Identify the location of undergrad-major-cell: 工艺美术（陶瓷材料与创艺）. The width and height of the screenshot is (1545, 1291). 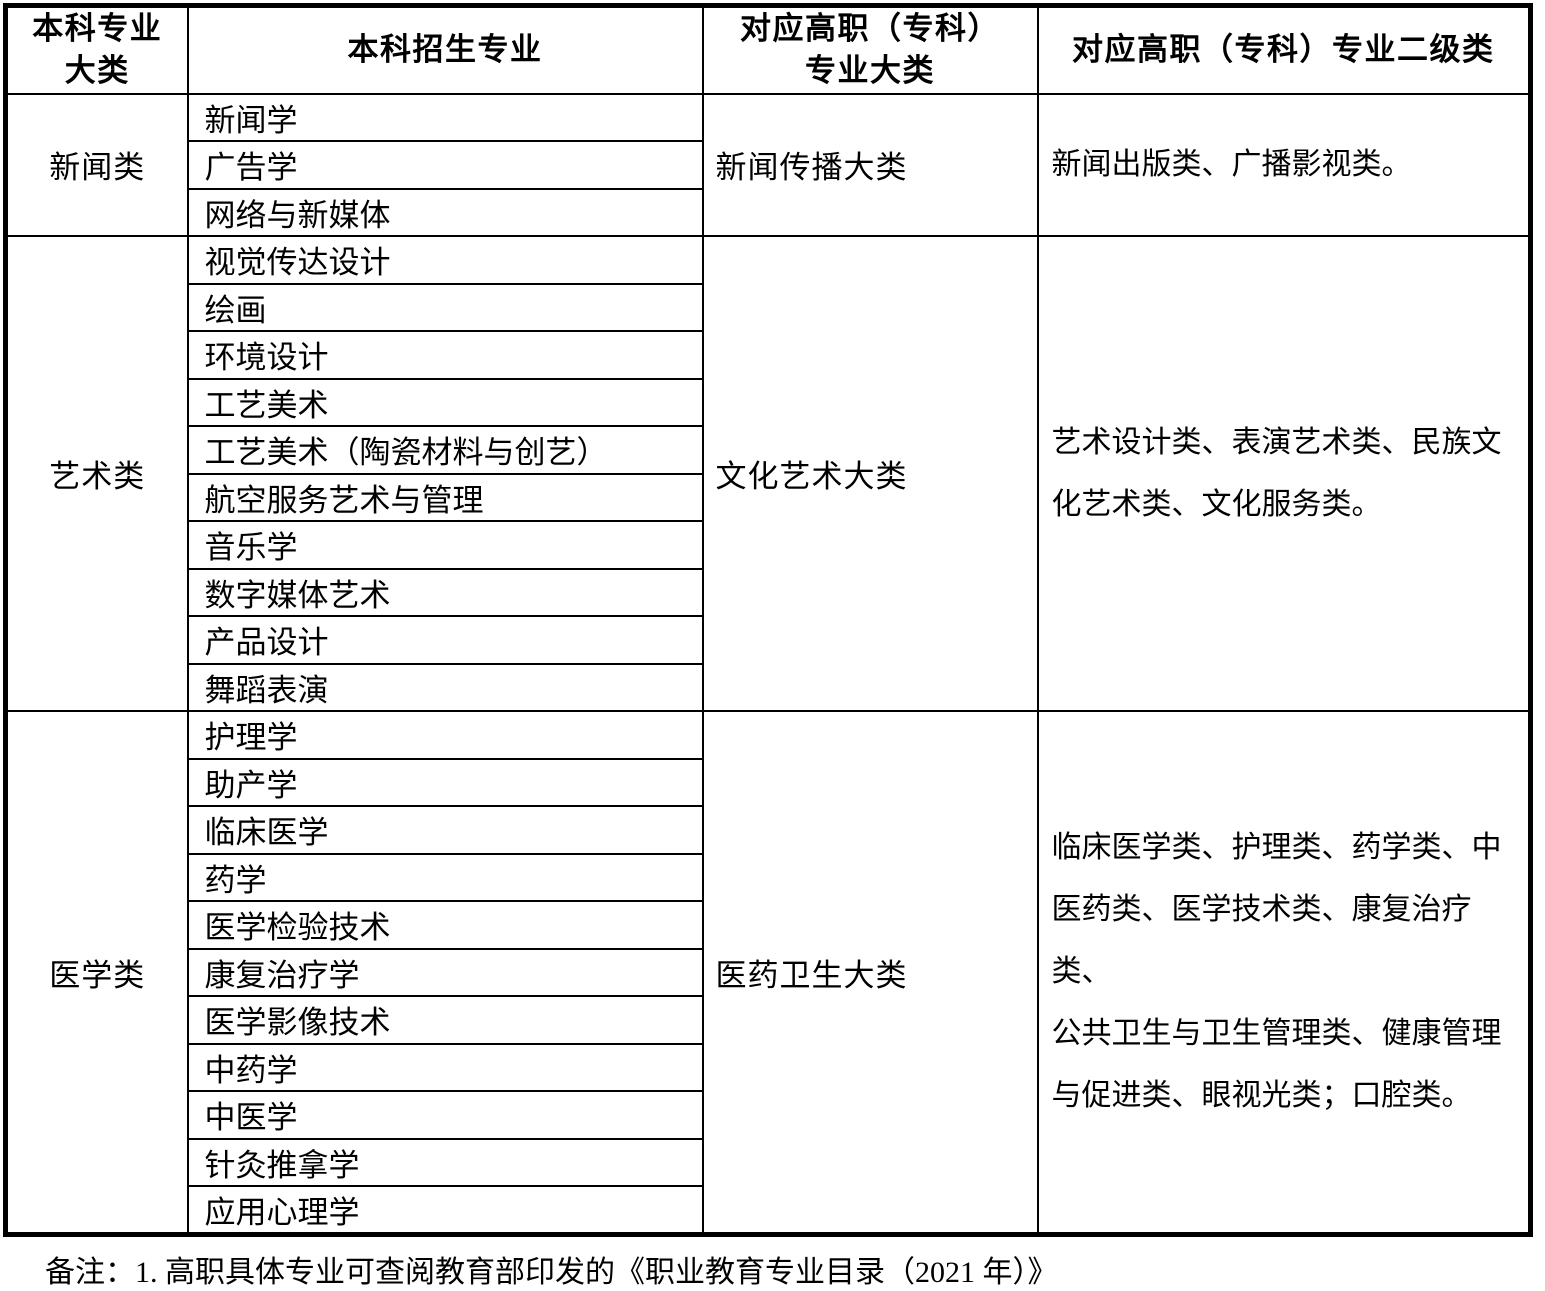
(445, 450).